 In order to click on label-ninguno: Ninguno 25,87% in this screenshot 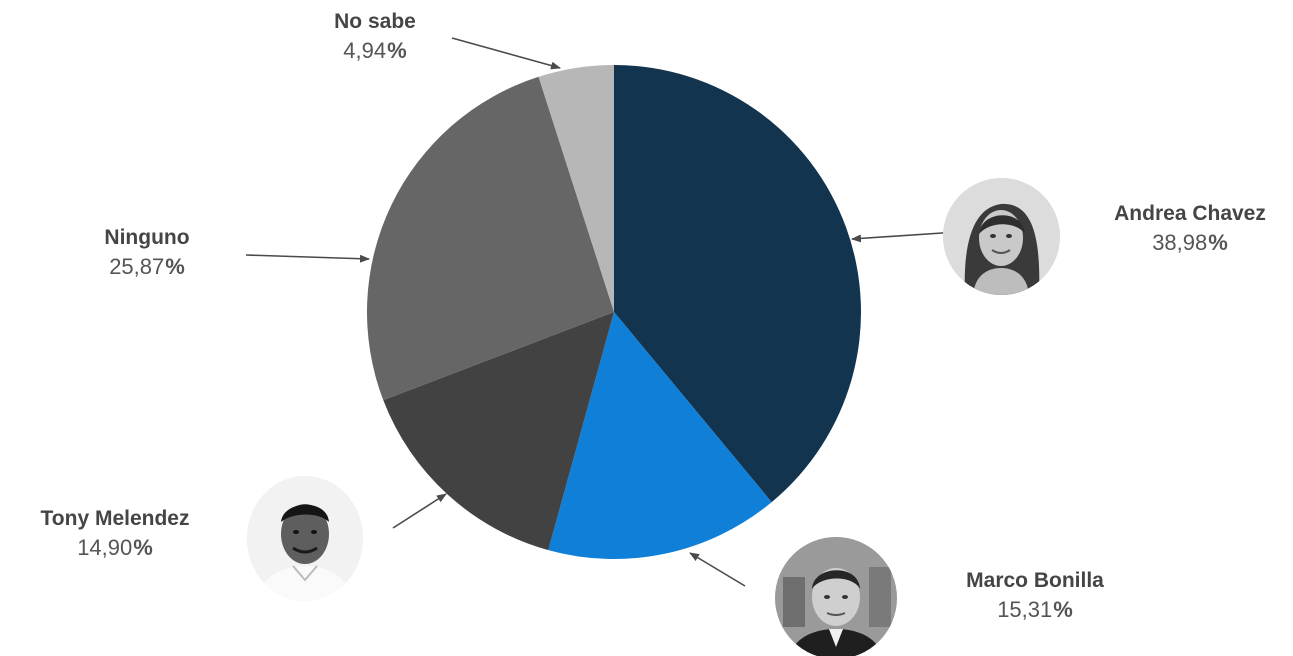, I will do `click(147, 253)`.